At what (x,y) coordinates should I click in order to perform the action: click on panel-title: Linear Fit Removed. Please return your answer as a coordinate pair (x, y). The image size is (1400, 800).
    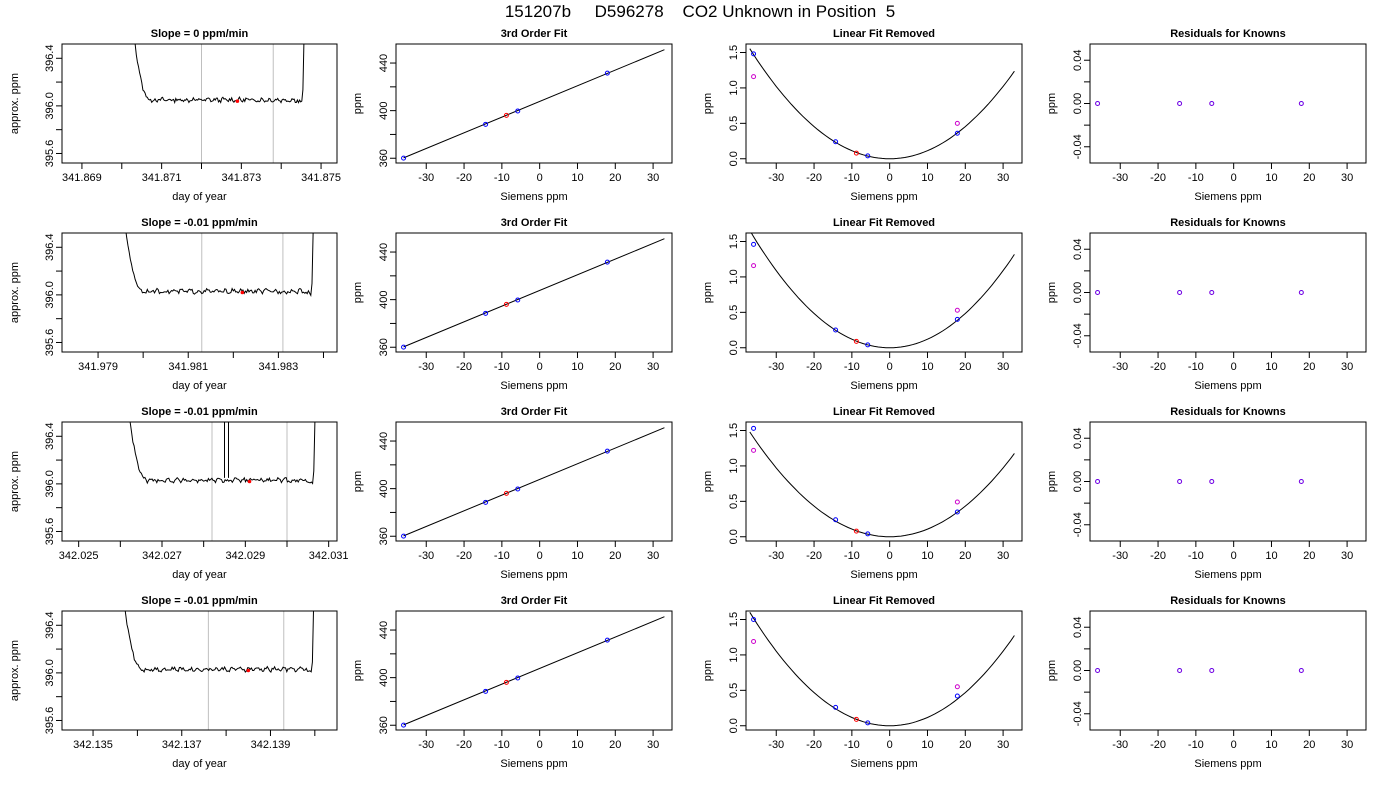
    Looking at the image, I should click on (884, 223).